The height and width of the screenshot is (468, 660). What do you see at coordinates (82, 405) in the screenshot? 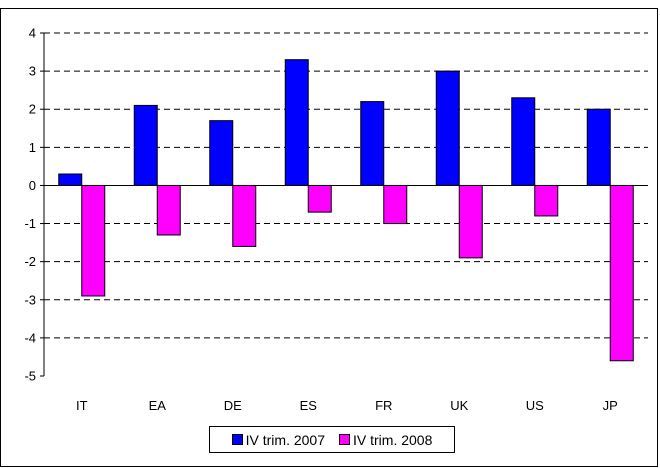
I see `x-tick-label: IT` at bounding box center [82, 405].